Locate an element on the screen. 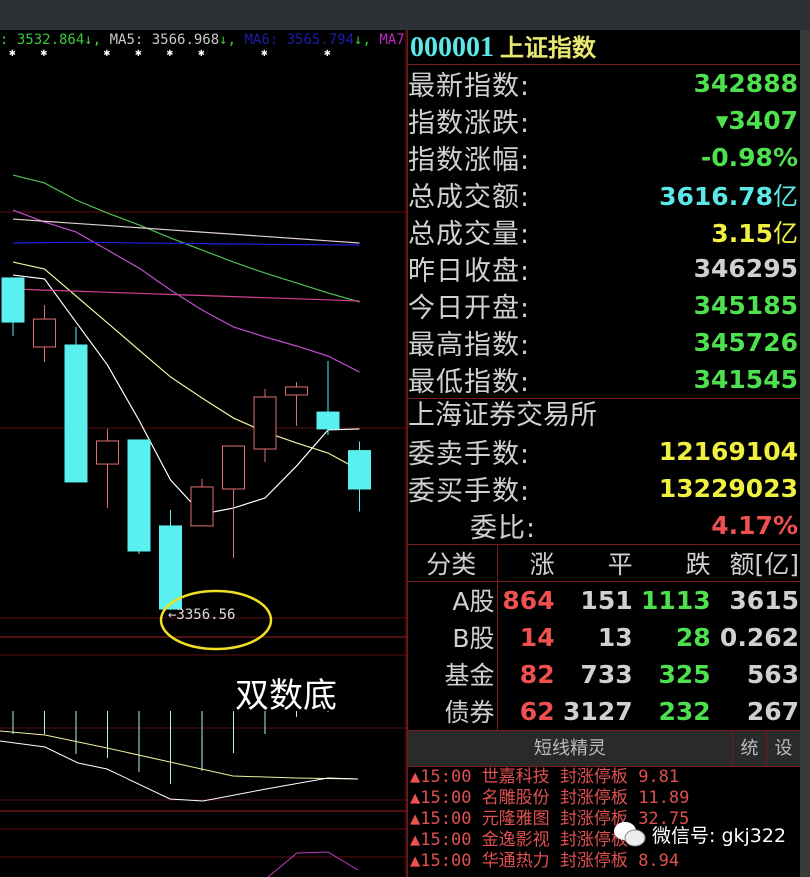  legend-item: MA5: 3566.968 is located at coordinates (164, 40).